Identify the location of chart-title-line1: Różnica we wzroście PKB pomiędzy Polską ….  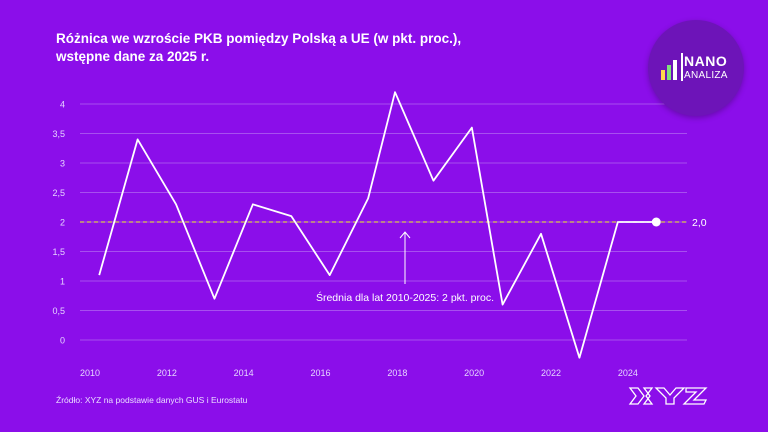
(259, 38).